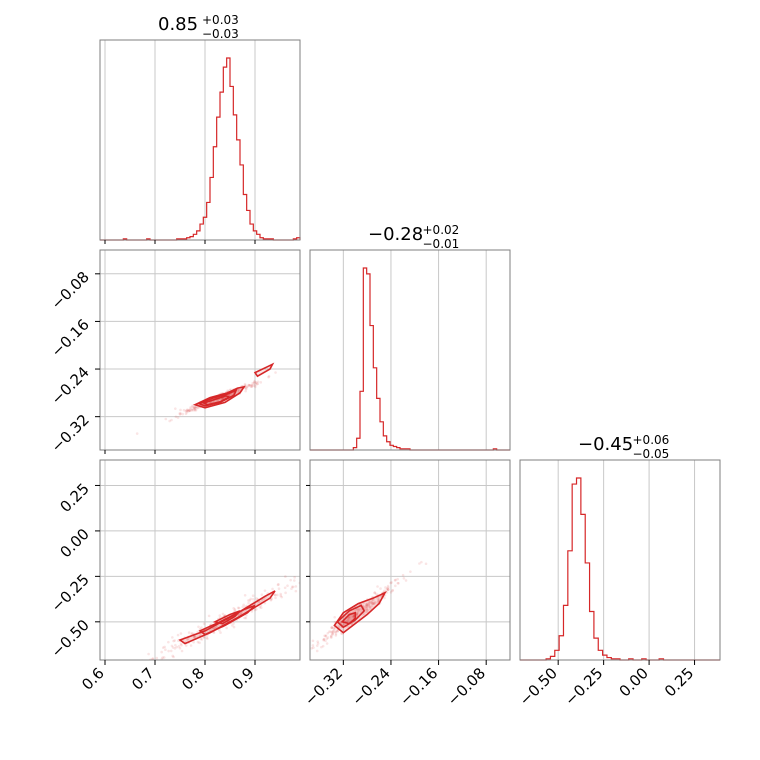 The image size is (760, 760). Describe the element at coordinates (70, 385) in the screenshot. I see `yaxis-1-tick-label-1: −0.24` at that location.